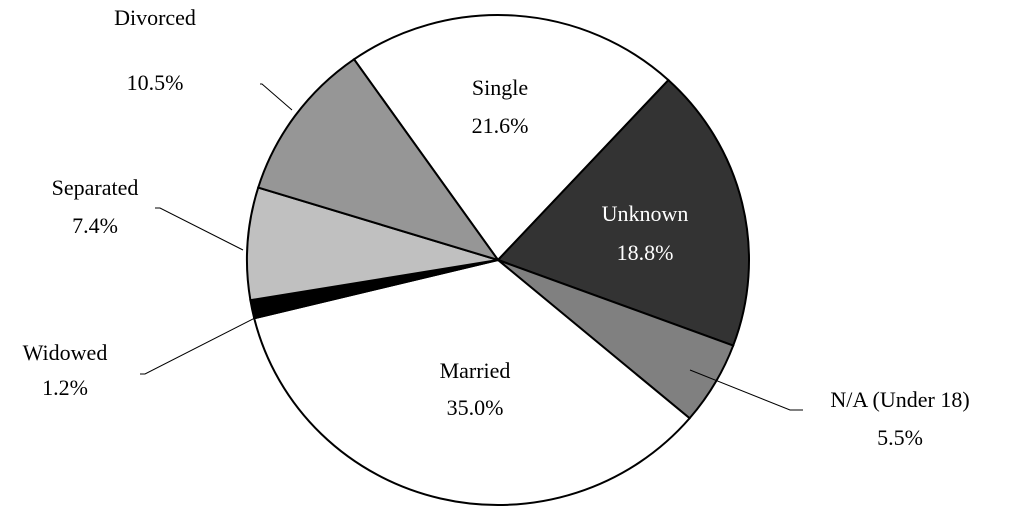 This screenshot has height=510, width=1021. Describe the element at coordinates (65, 387) in the screenshot. I see `slice-value-label: 1.2%` at that location.